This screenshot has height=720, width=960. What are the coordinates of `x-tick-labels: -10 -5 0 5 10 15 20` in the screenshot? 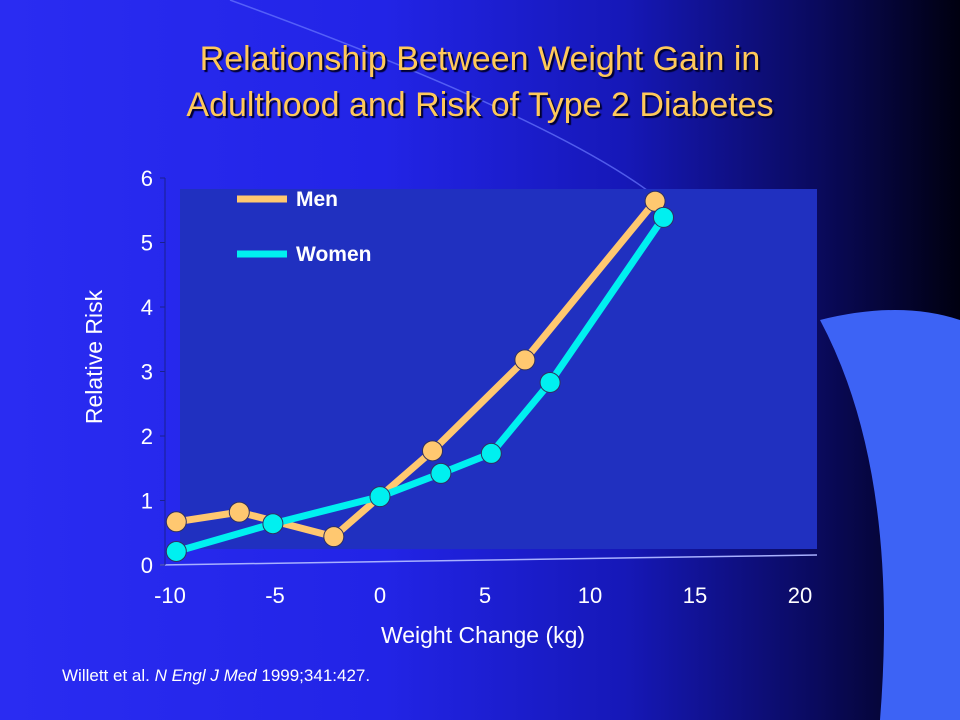 It's located at (483, 595).